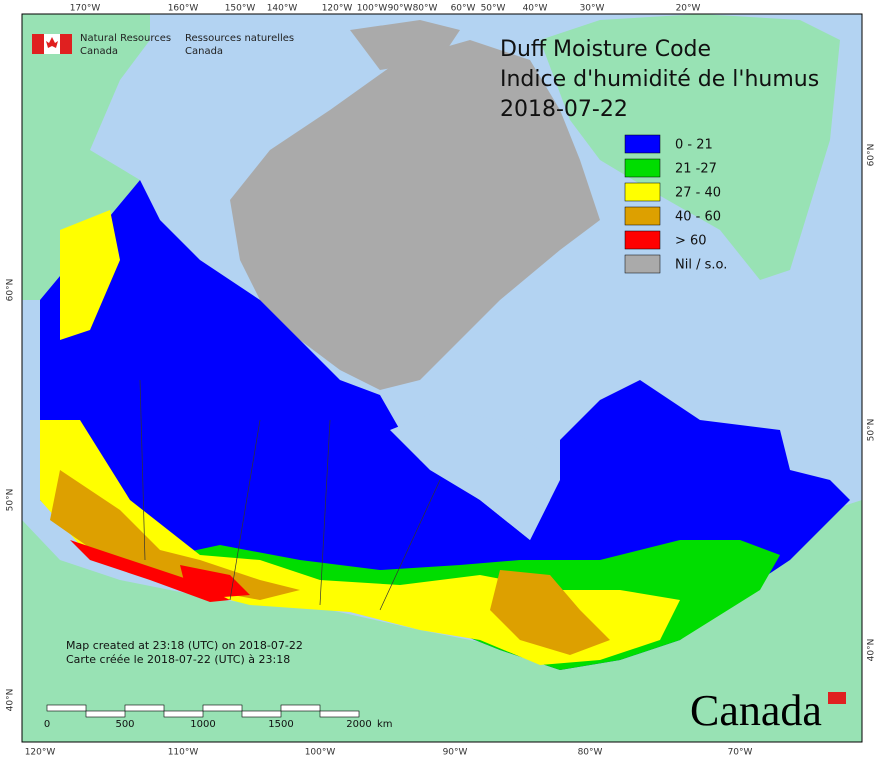 The height and width of the screenshot is (760, 880). I want to click on scale-label: 2000, so click(358, 724).